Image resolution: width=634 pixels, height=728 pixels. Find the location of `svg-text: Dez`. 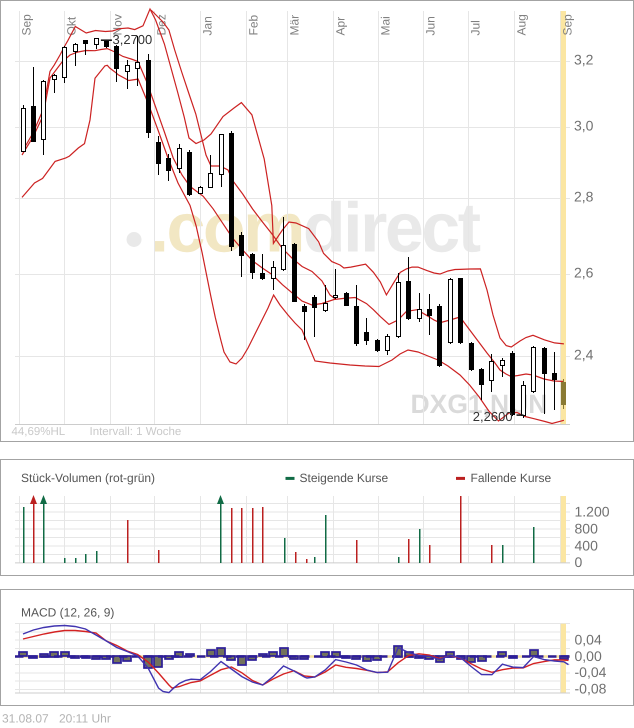

svg-text: Dez is located at coordinates (162, 24).